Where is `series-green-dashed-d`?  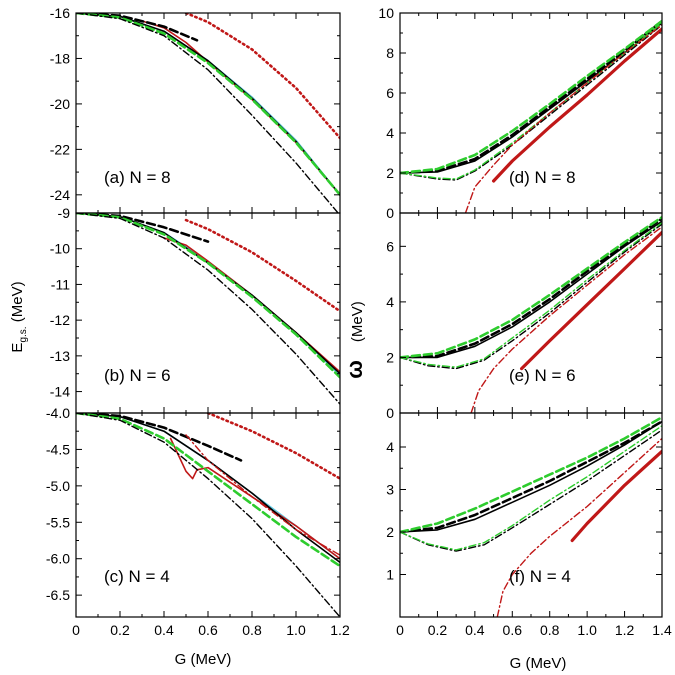
series-green-dashed-d is located at coordinates (531, 97).